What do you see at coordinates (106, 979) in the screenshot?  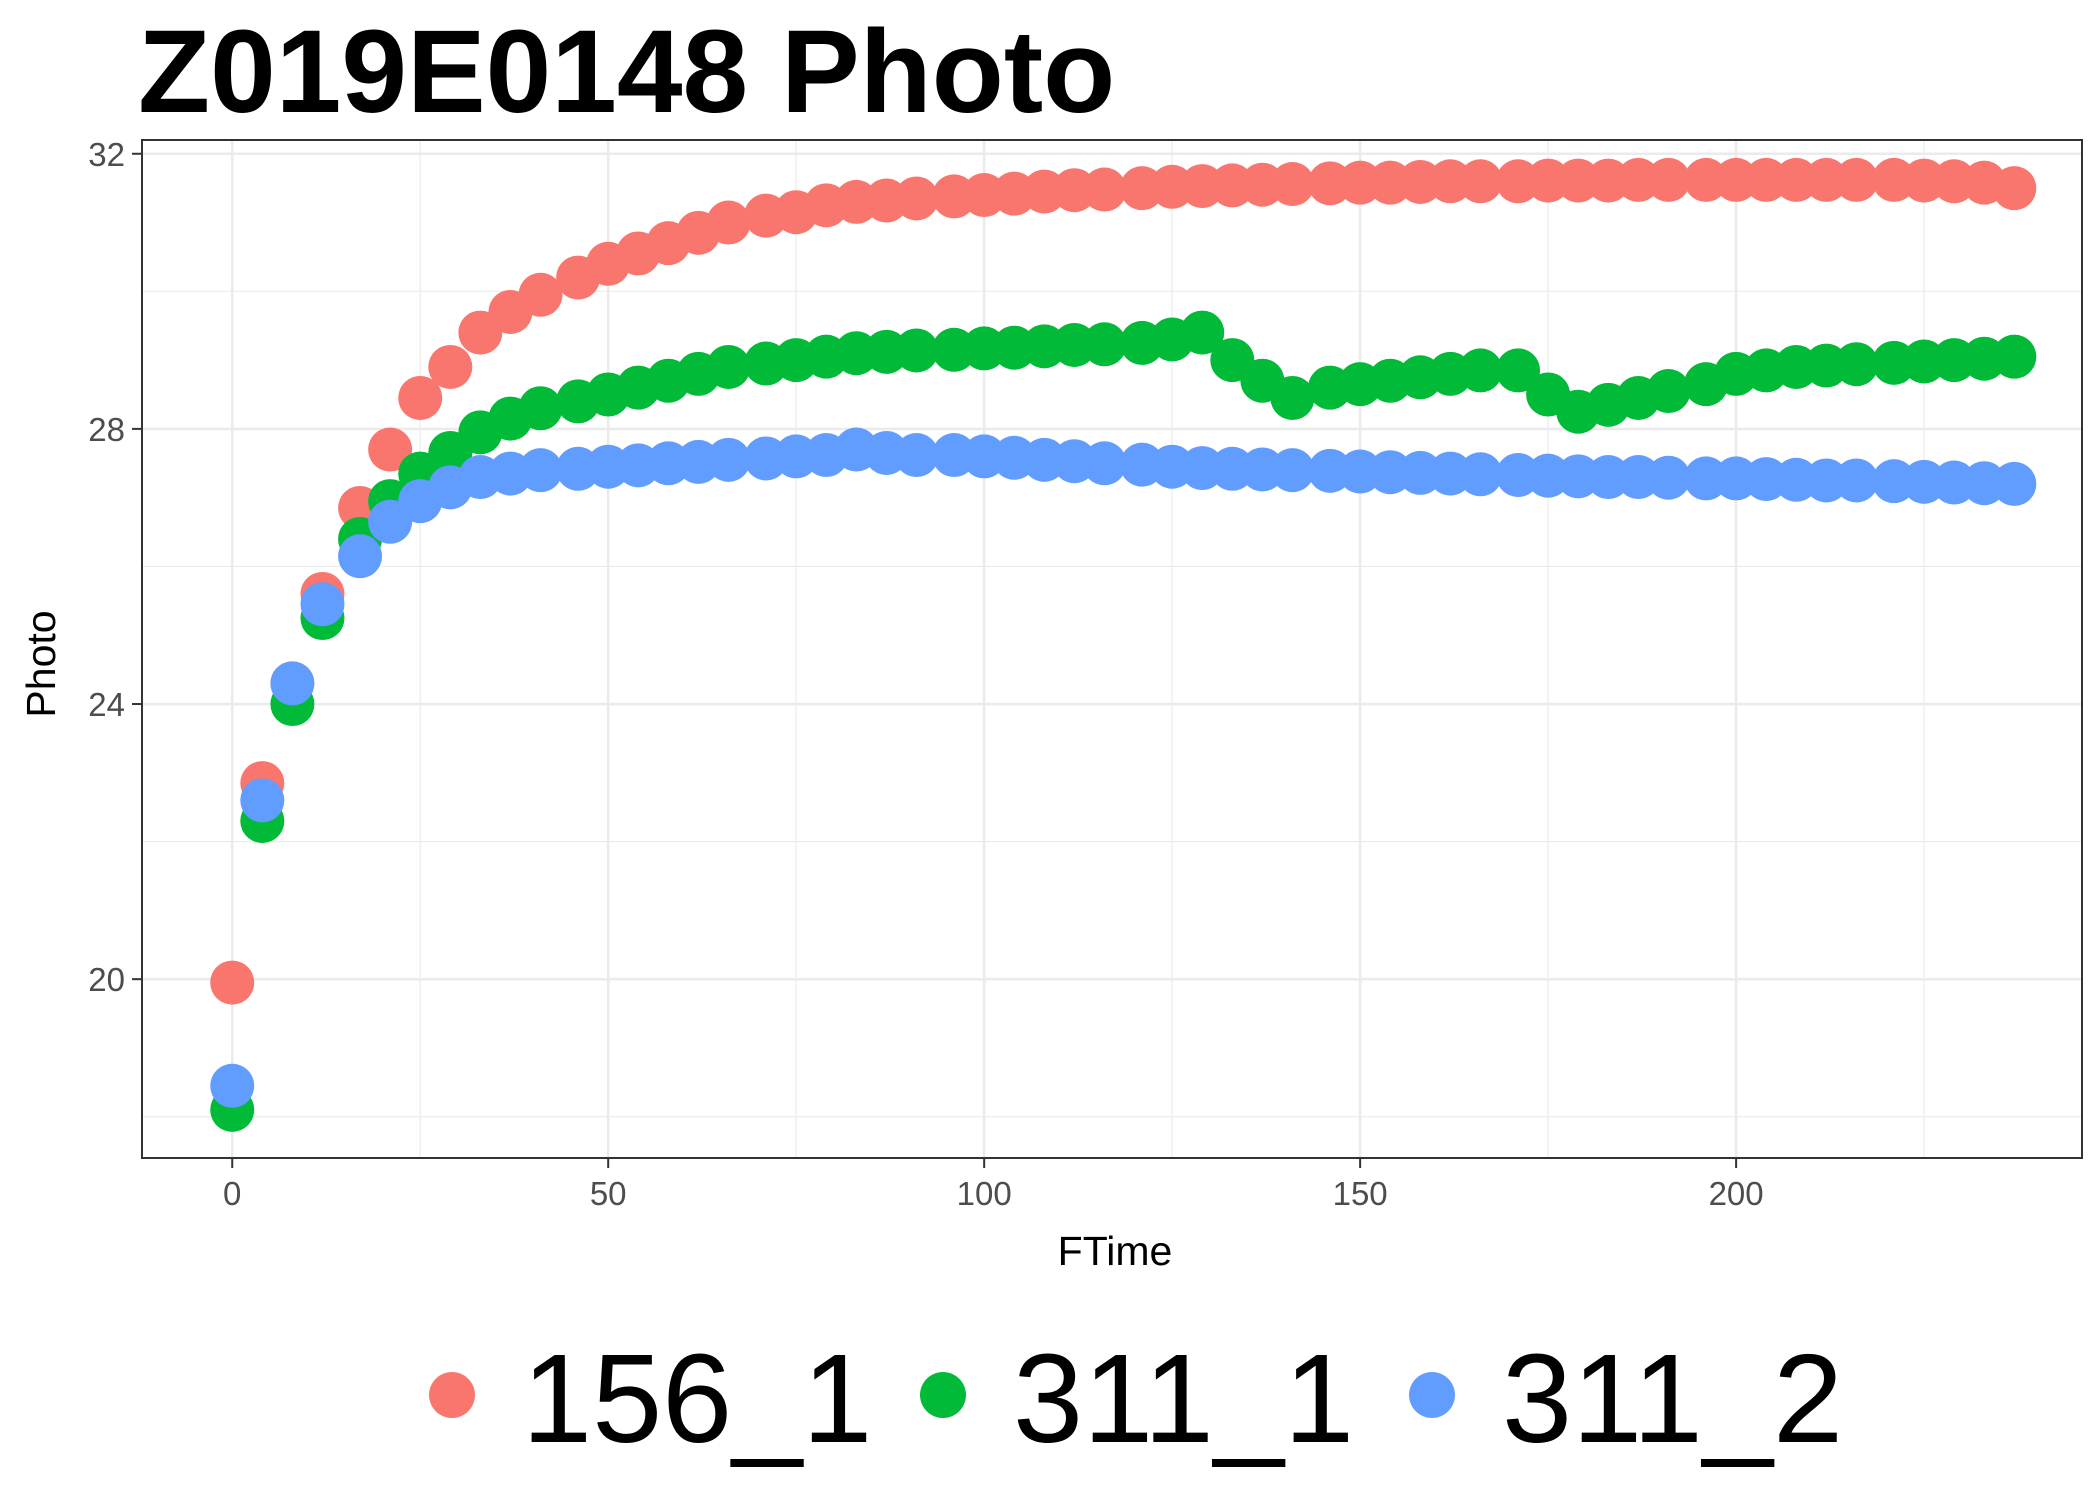 I see `y-tick-label: 20` at bounding box center [106, 979].